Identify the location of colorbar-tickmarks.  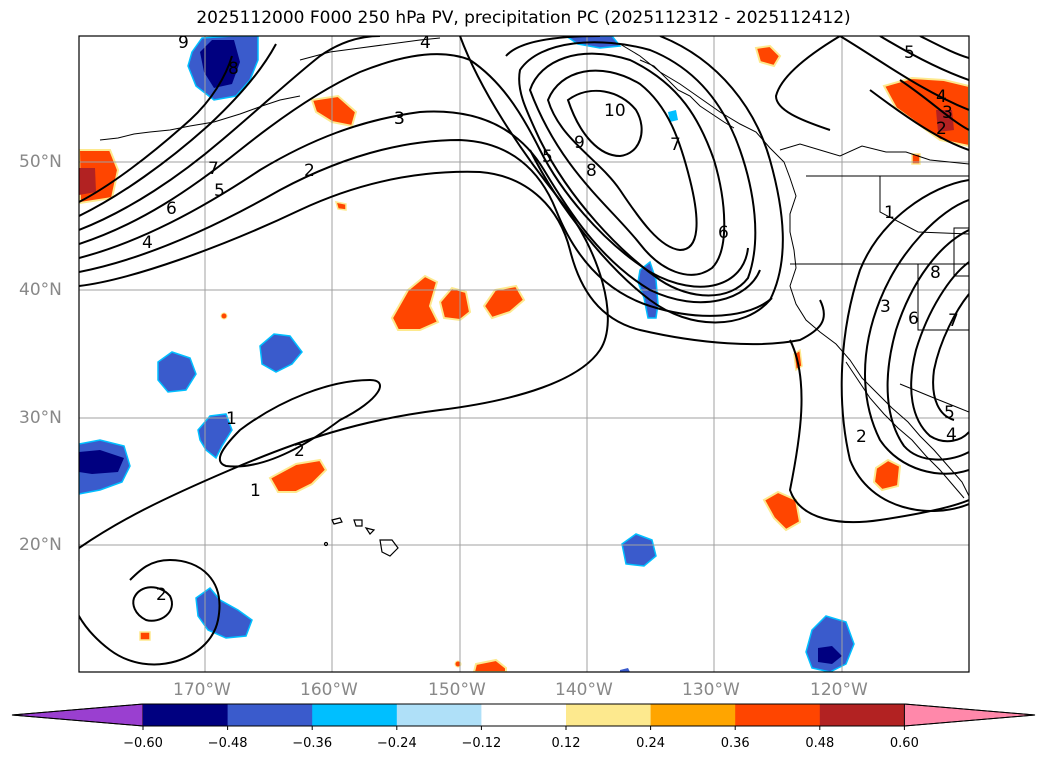
(523, 728).